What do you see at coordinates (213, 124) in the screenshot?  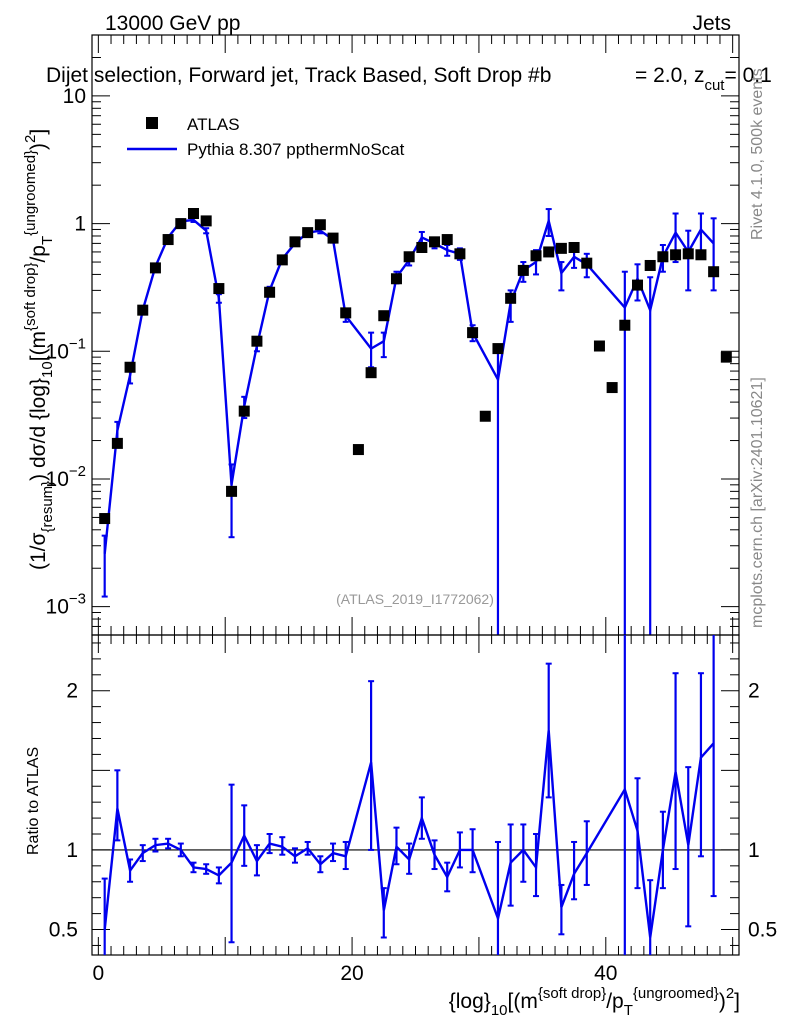 I see `legend-label-atlas: ATLAS` at bounding box center [213, 124].